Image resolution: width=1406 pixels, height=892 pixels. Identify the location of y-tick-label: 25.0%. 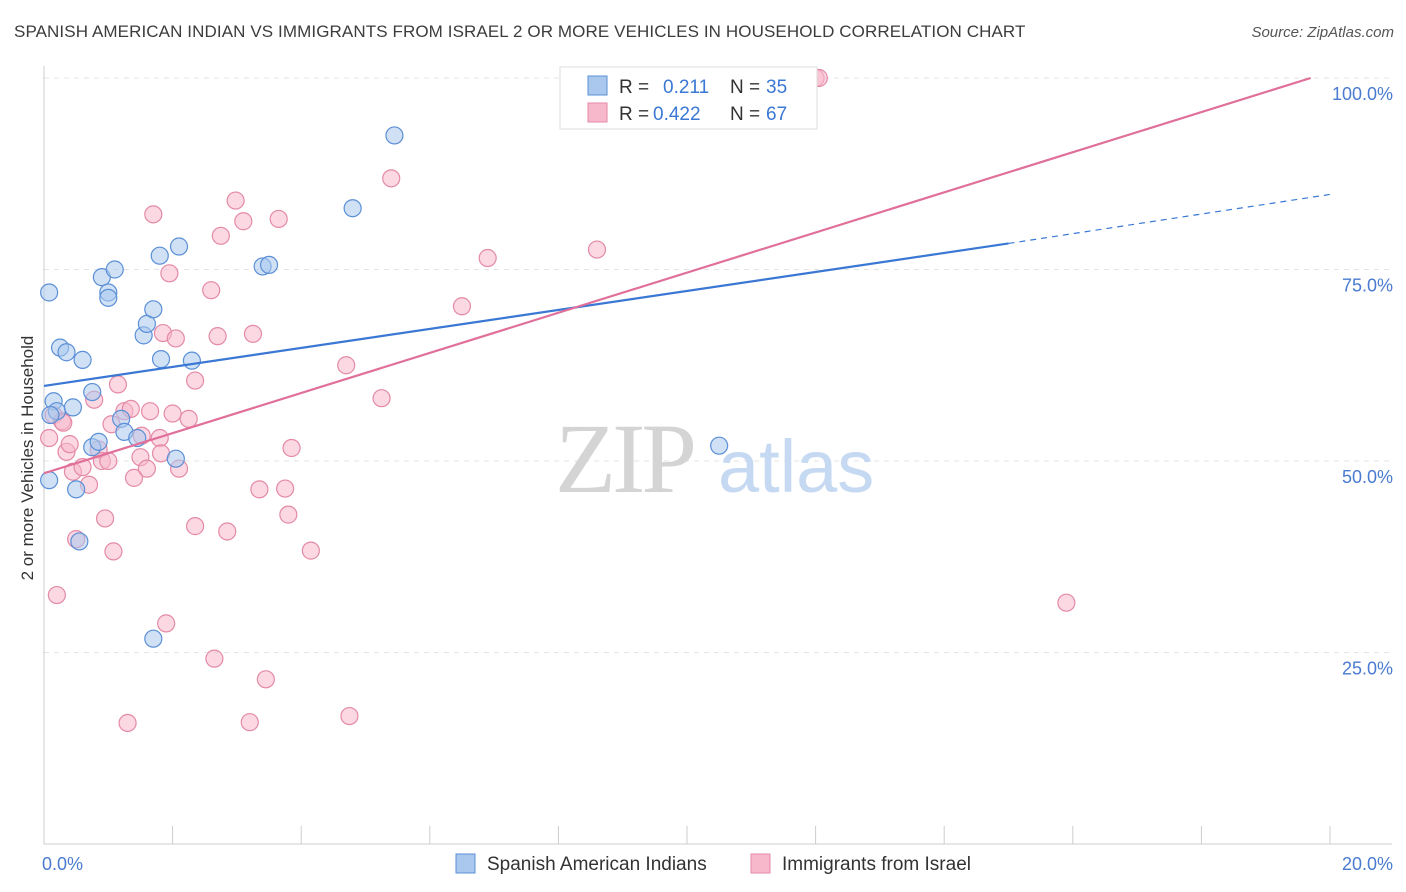
(1367, 669).